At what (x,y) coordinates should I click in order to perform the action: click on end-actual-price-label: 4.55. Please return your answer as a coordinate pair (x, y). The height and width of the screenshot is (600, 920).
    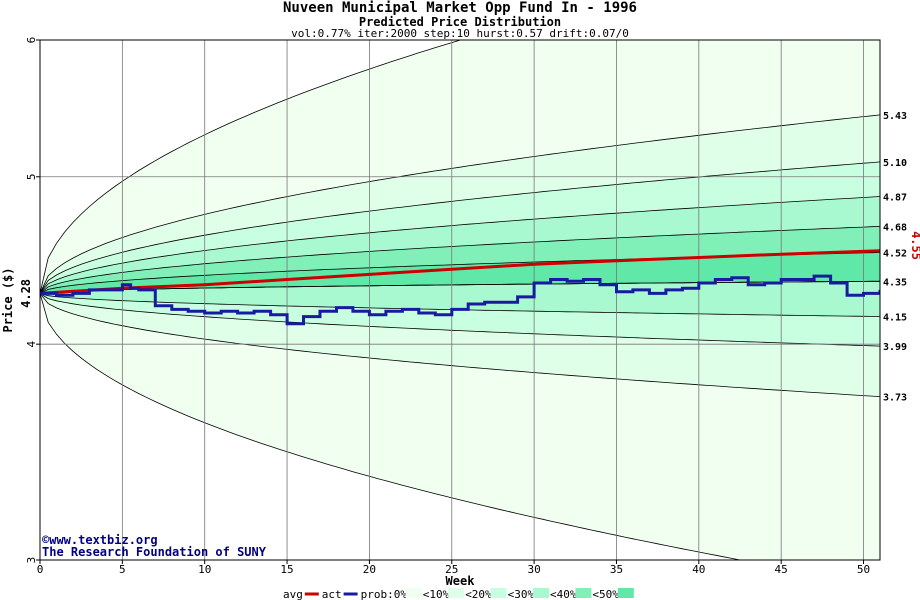
    Looking at the image, I should click on (914, 245).